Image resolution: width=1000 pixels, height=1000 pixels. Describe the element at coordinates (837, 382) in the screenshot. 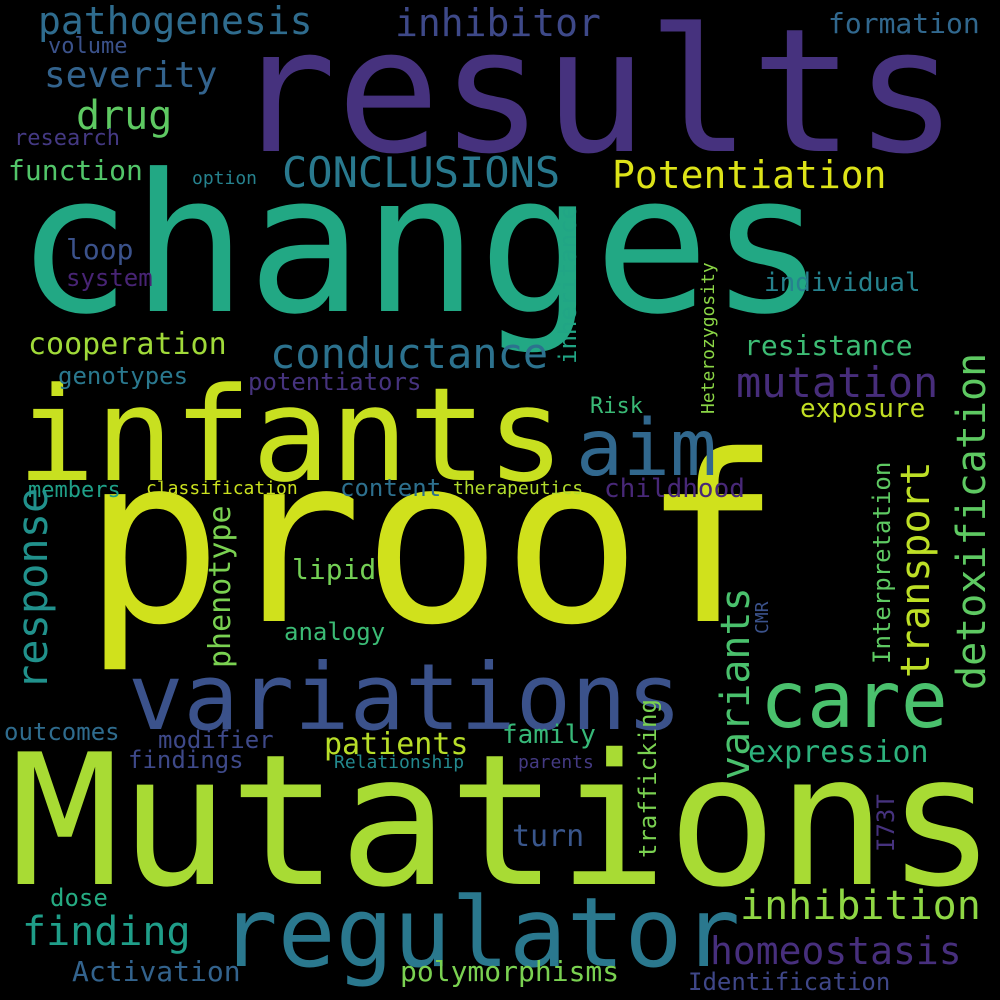

I see `word-mutation: mutation` at that location.